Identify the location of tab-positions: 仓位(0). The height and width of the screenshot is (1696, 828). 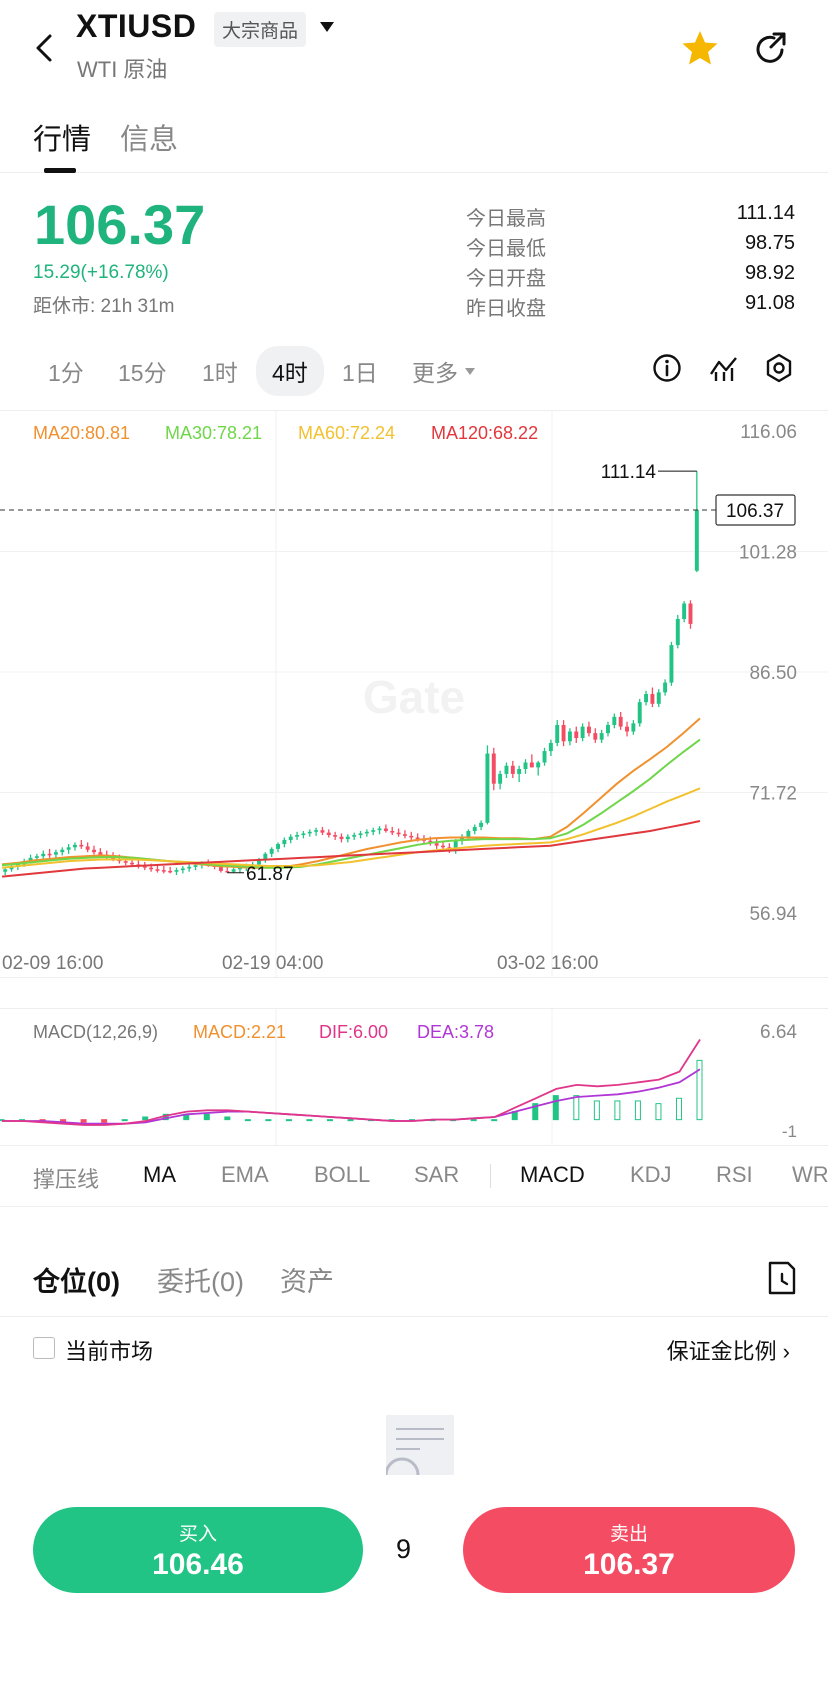
(76, 1282).